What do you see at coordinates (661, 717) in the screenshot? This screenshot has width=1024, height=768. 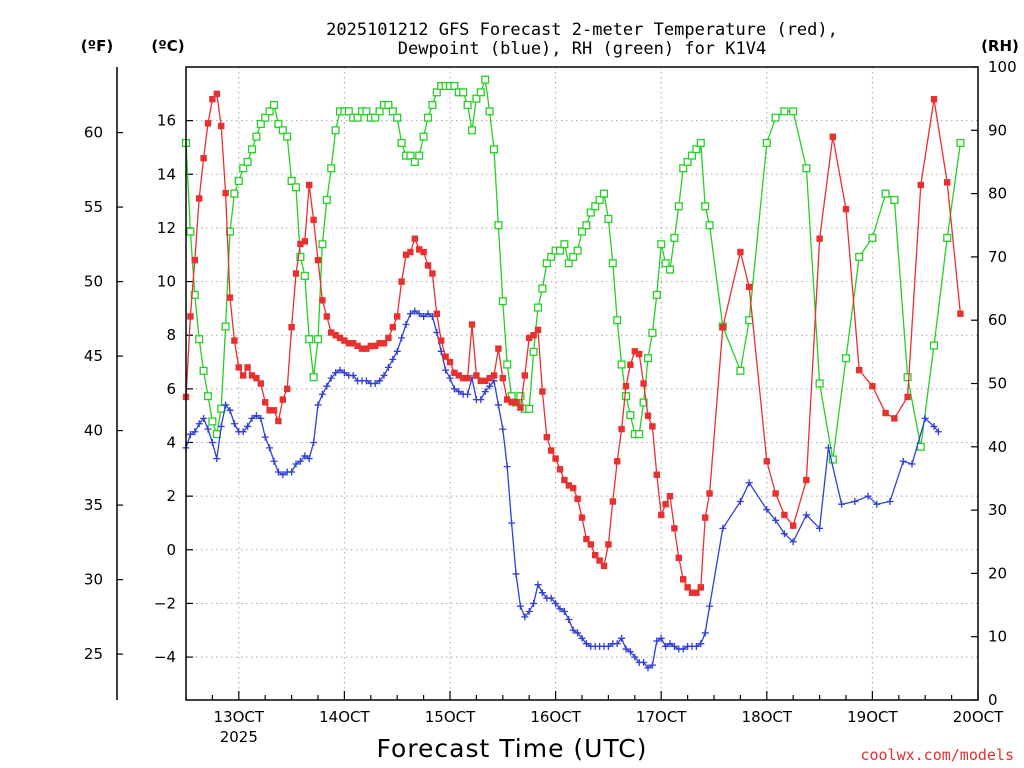 I see `time-tick-label: 17OCT` at bounding box center [661, 717].